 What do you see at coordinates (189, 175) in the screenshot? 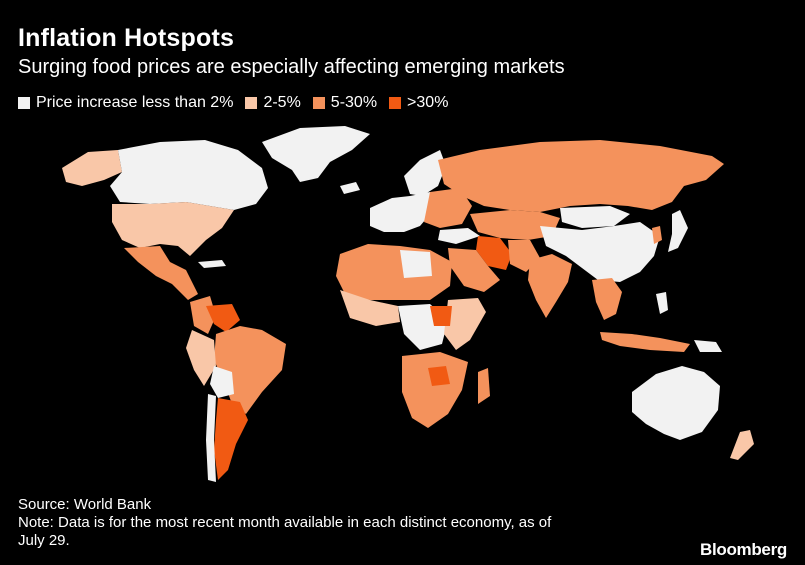
I see `region-canada` at bounding box center [189, 175].